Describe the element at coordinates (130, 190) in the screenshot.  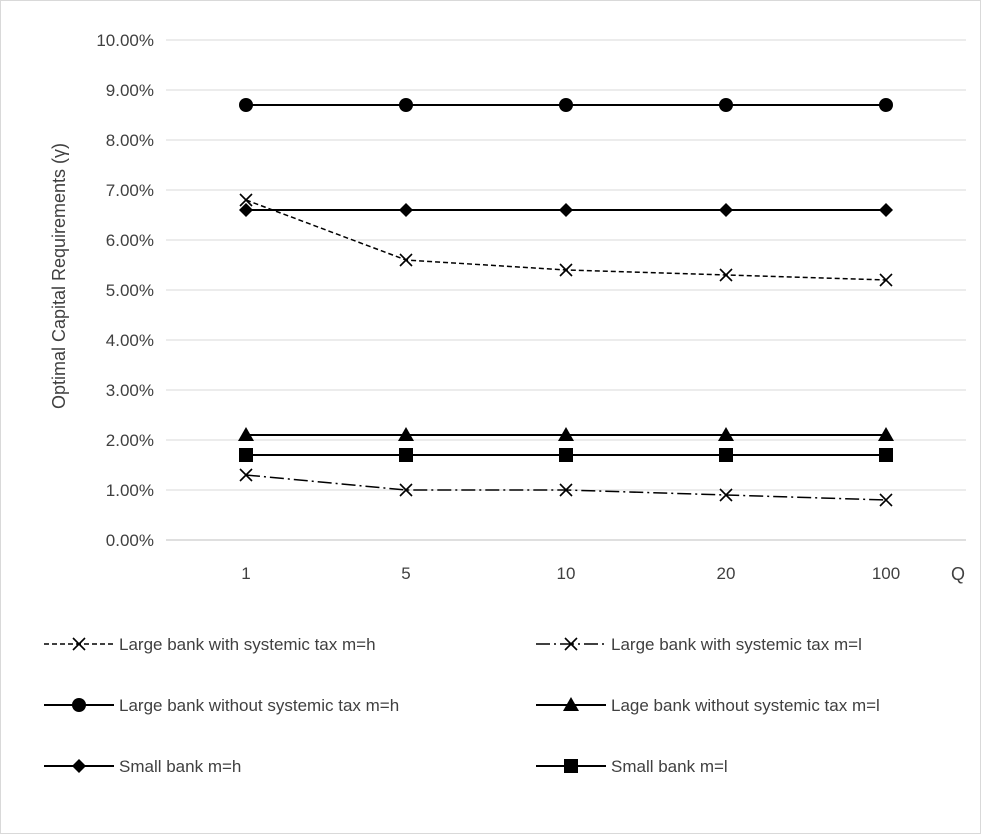
I see `y-tick-label: 7.00%` at that location.